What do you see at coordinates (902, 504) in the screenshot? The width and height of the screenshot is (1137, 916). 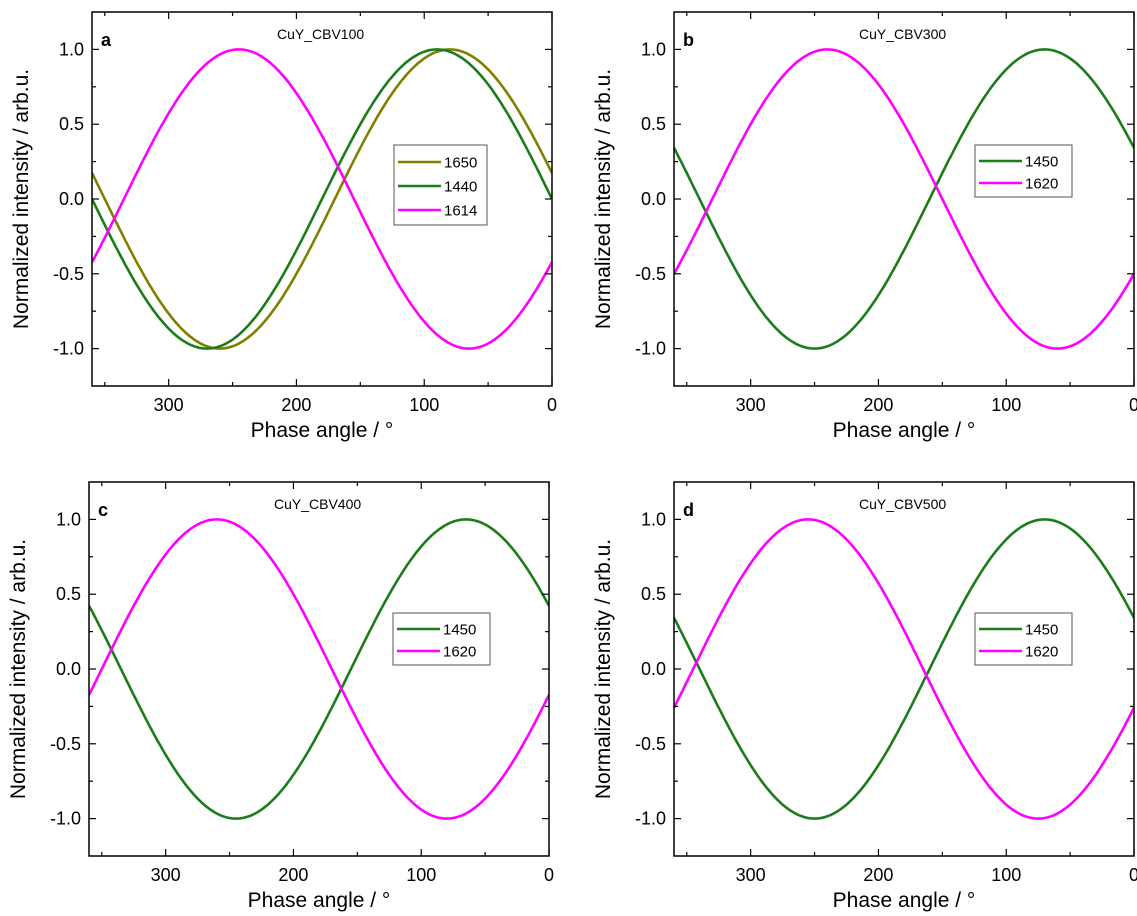 I see `panel-title: CuY_CBV500` at bounding box center [902, 504].